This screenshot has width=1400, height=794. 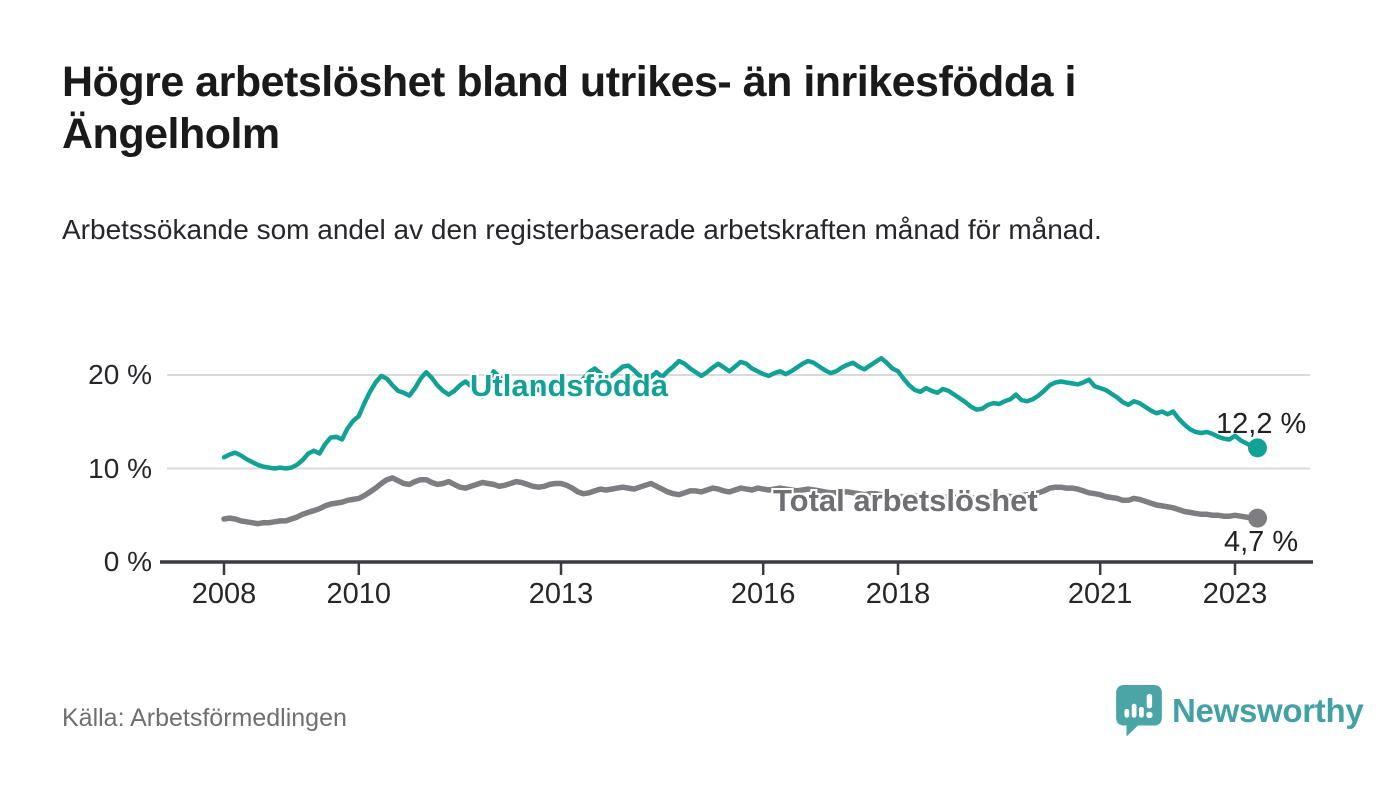 What do you see at coordinates (569, 385) in the screenshot?
I see `series-label-utlandsfodda: Utlandsfödda` at bounding box center [569, 385].